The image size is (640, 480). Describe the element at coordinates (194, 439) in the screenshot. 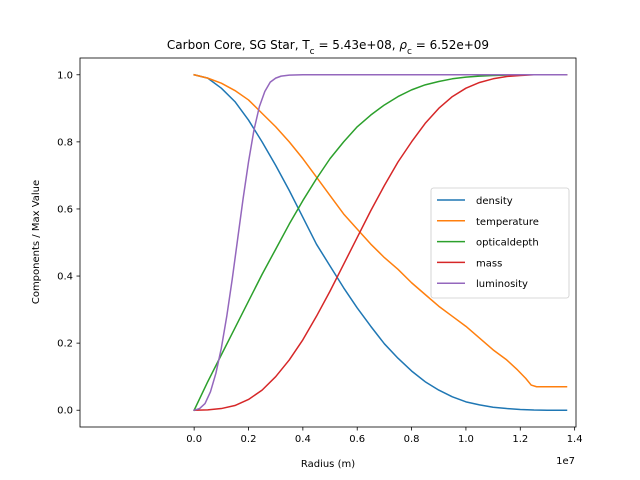

I see `x-tick-label: 0.0` at that location.